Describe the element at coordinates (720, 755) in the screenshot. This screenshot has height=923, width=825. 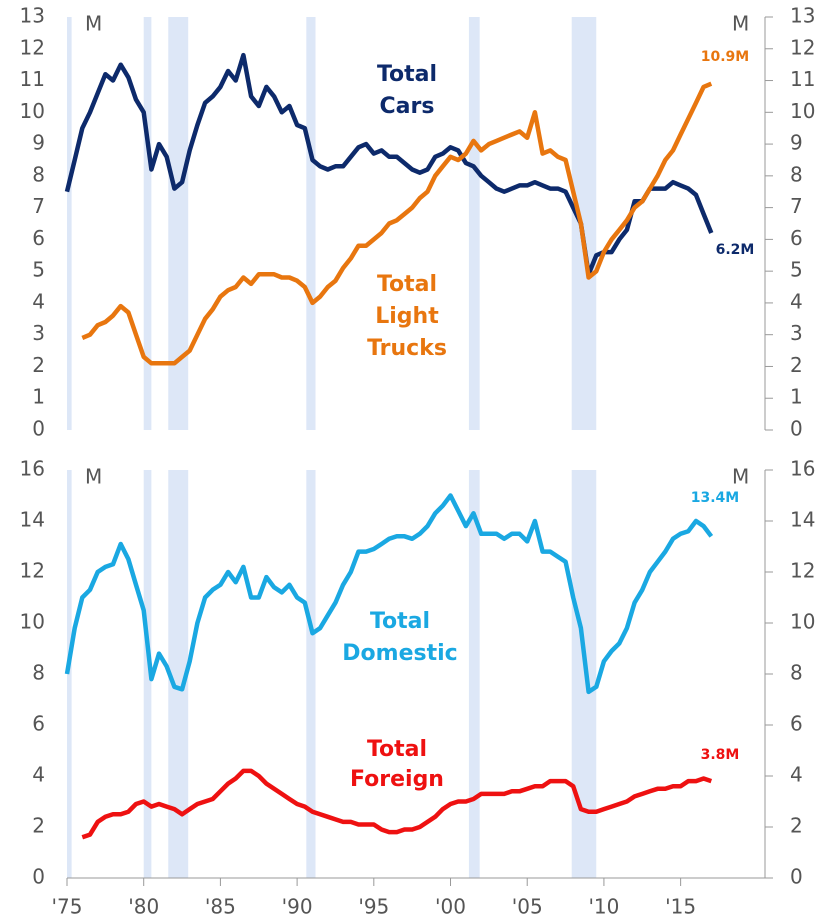
I see `end-label: 3.8M` at that location.